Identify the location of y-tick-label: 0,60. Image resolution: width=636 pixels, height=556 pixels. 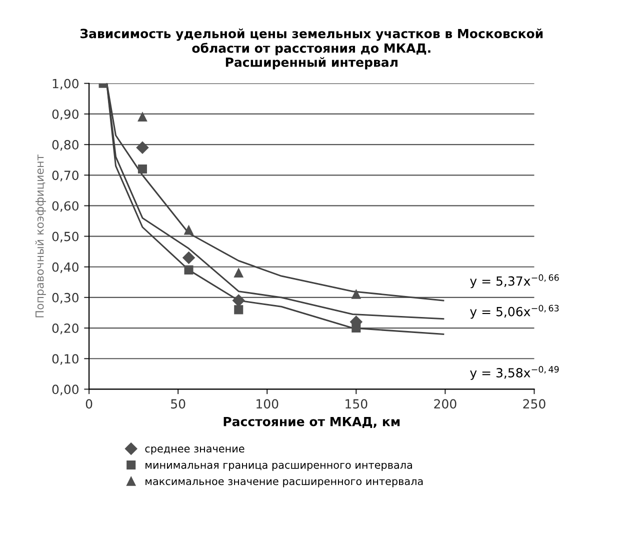
(65, 206).